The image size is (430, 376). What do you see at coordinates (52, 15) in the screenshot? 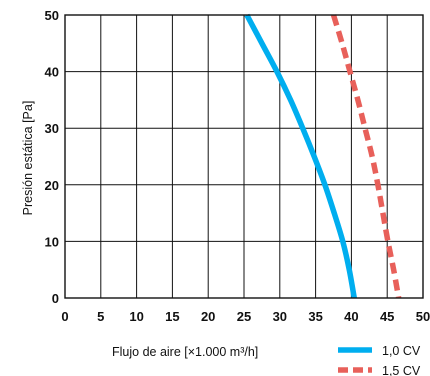
I see `y-tick-label: 50` at bounding box center [52, 15].